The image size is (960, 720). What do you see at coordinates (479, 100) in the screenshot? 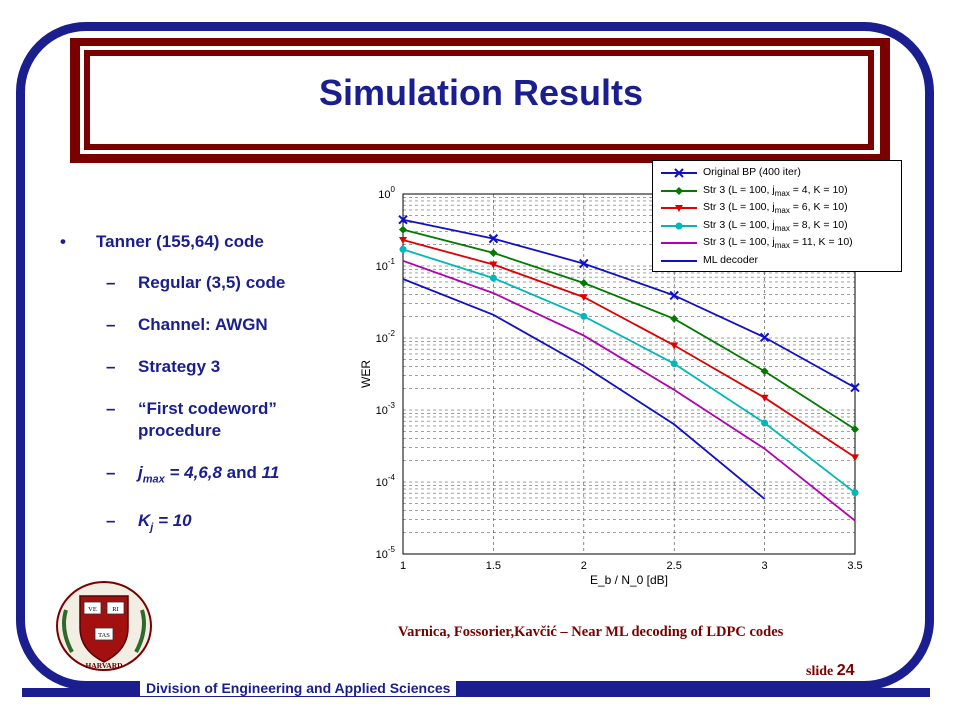
I see `title-box-border` at bounding box center [479, 100].